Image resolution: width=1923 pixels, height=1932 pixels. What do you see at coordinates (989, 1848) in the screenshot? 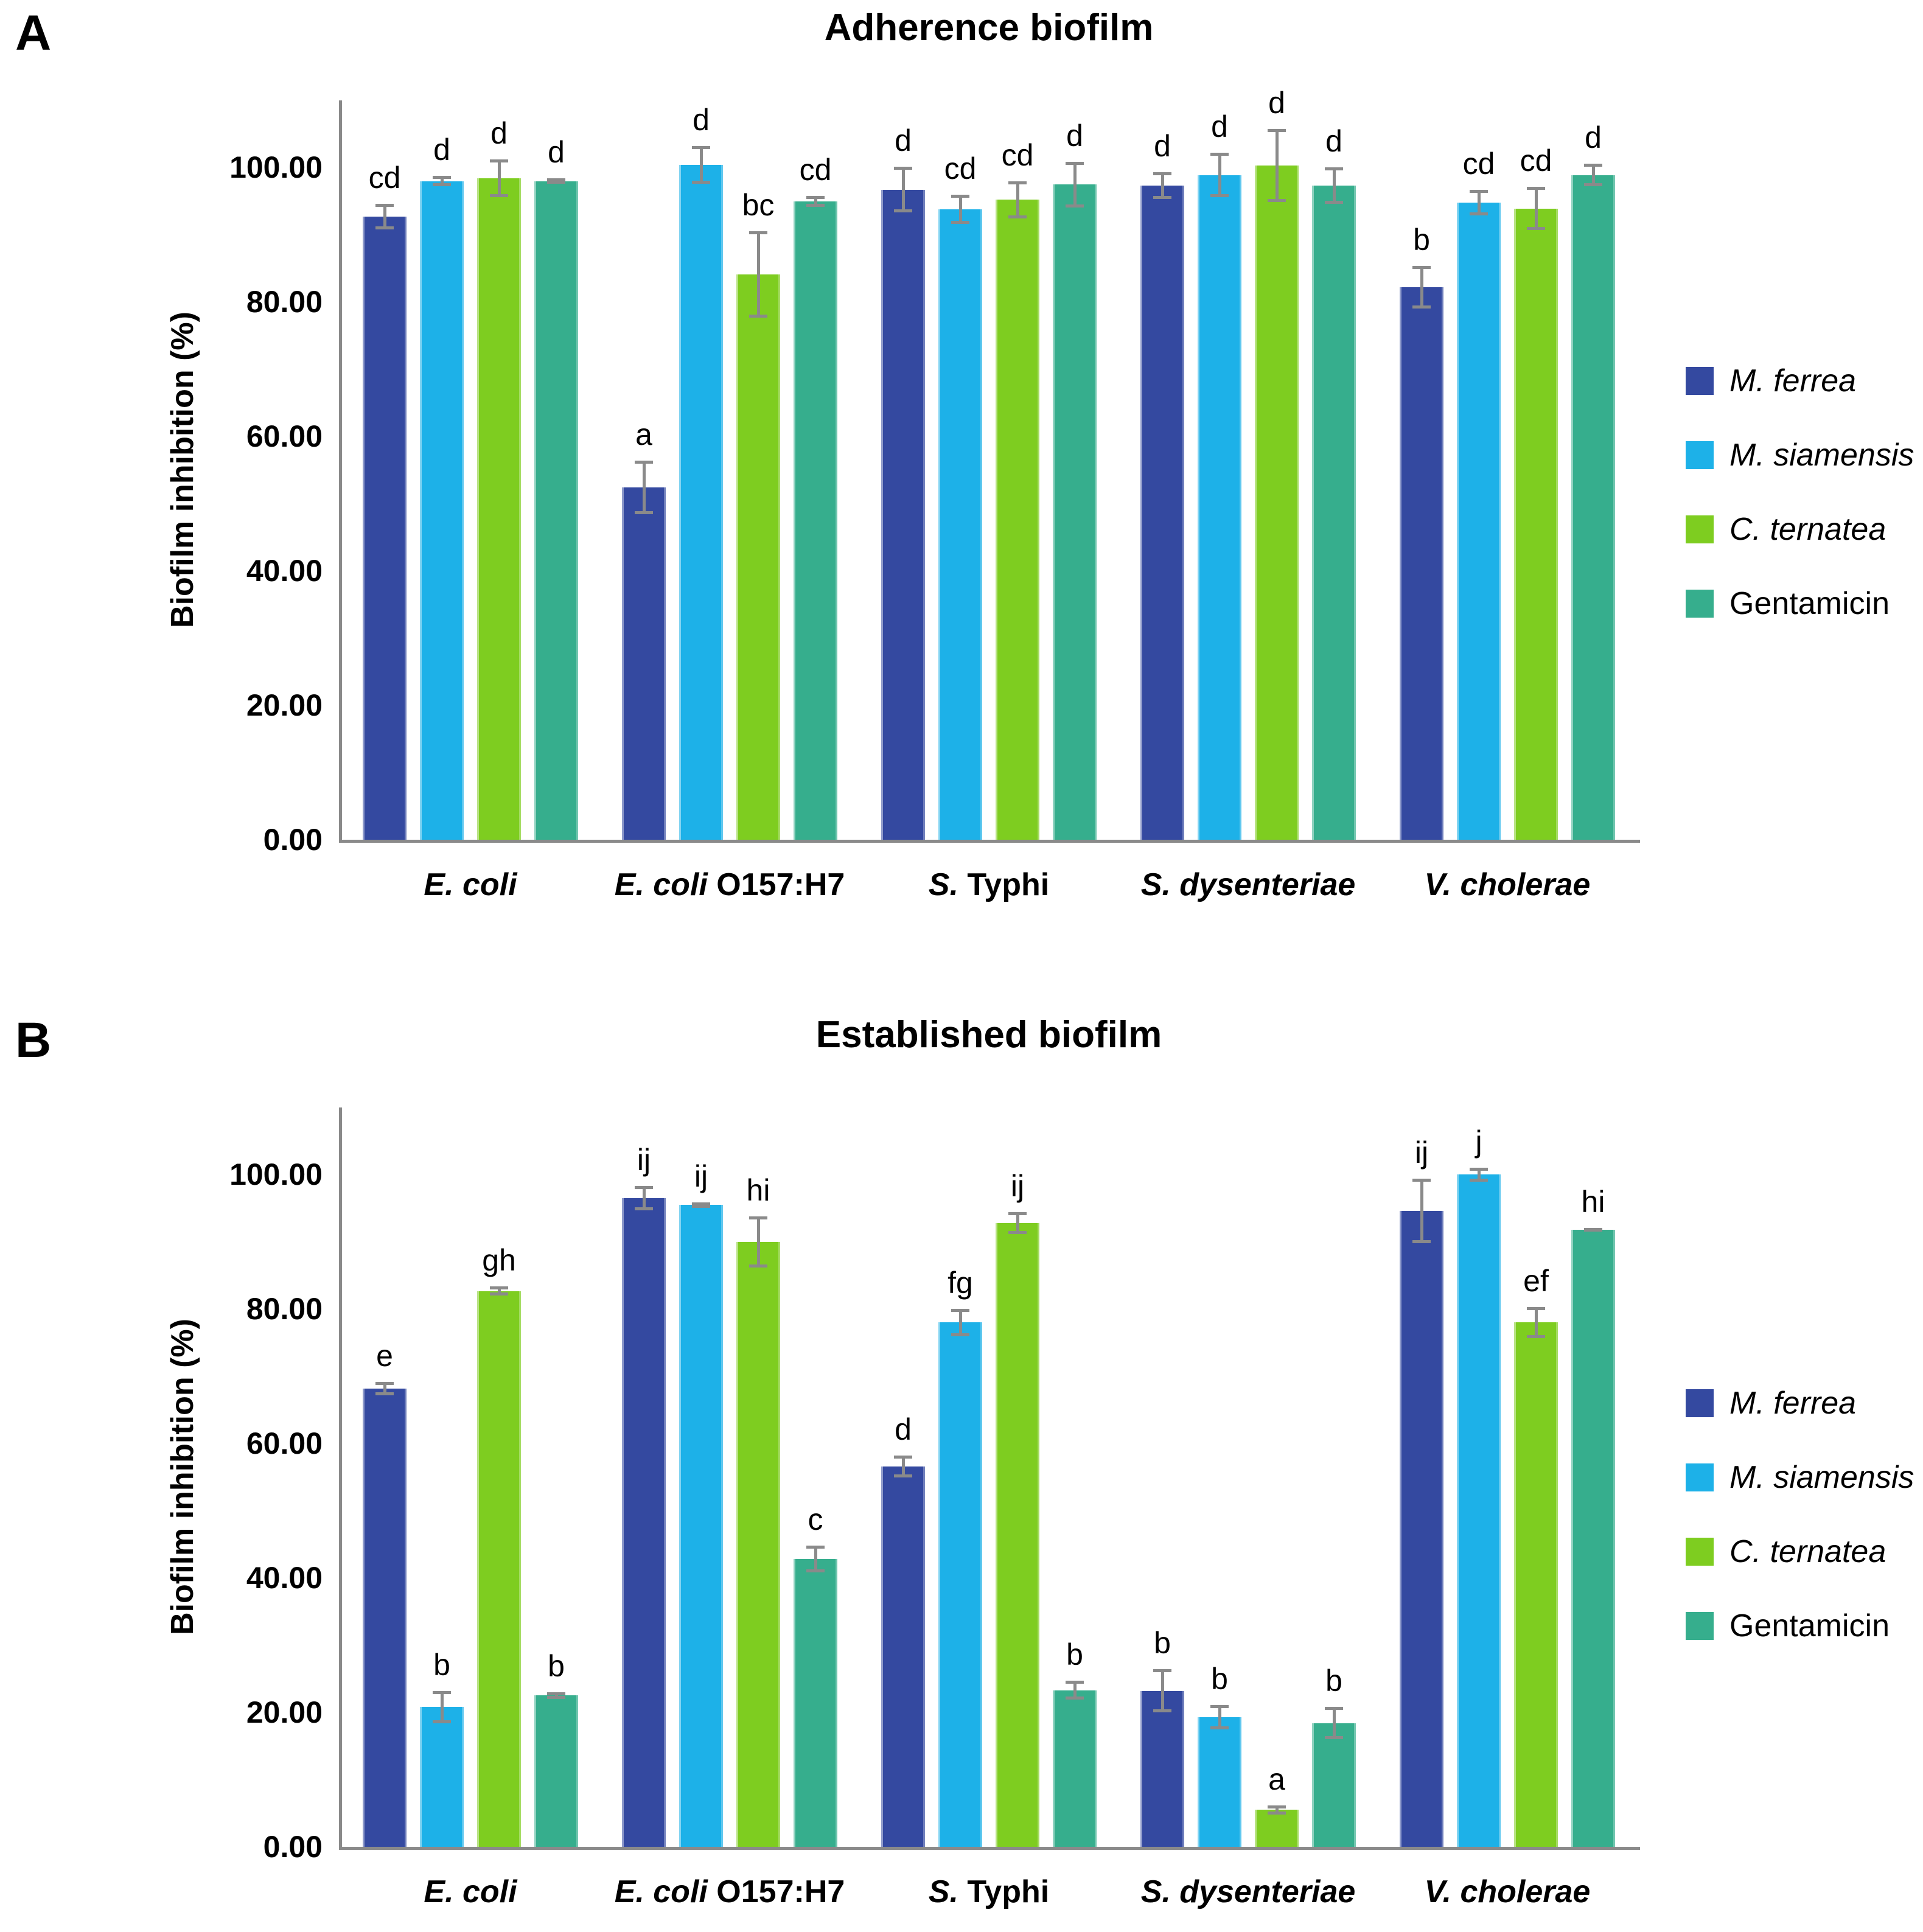
I see `x-axis-line` at bounding box center [989, 1848].